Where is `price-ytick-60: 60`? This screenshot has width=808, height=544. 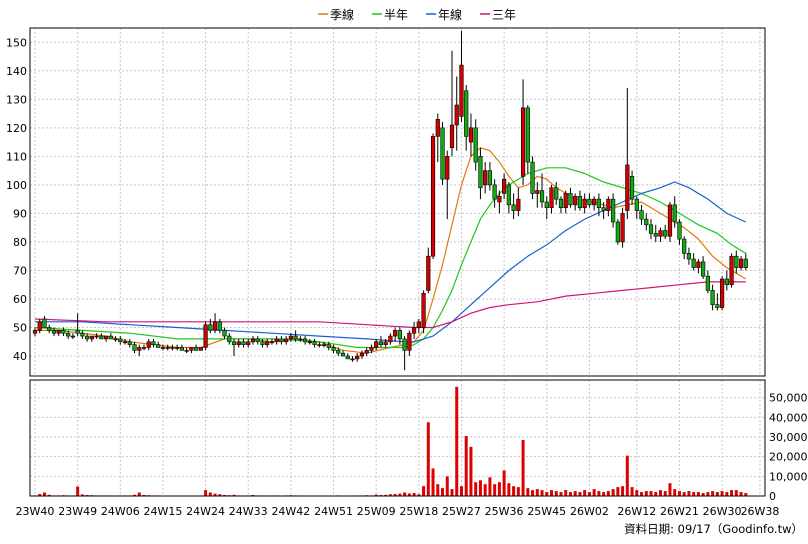 price-ytick-60: 60 is located at coordinates (20, 299).